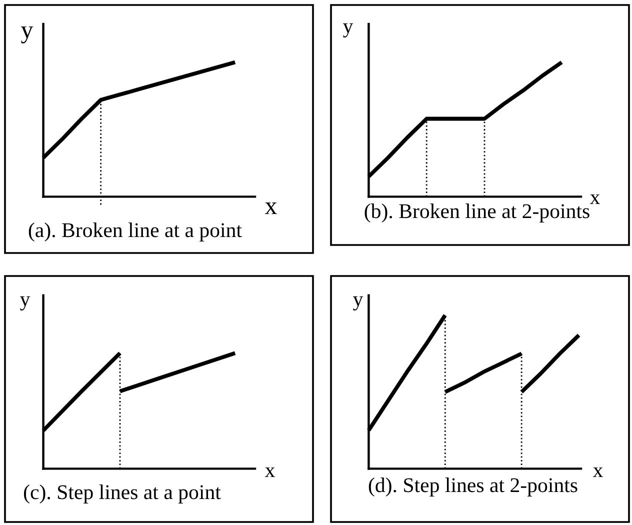  Describe the element at coordinates (135, 232) in the screenshot. I see `text: (a). Broken line at a point` at that location.